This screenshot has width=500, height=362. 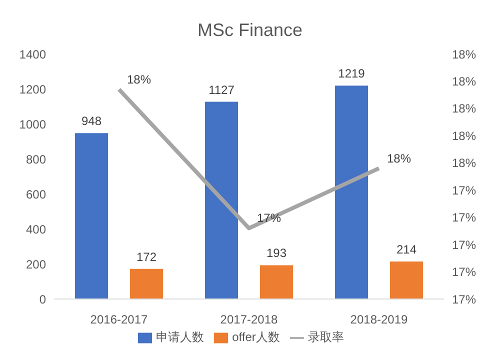 What do you see at coordinates (250, 30) in the screenshot?
I see `chart-title: MSc Finance` at bounding box center [250, 30].